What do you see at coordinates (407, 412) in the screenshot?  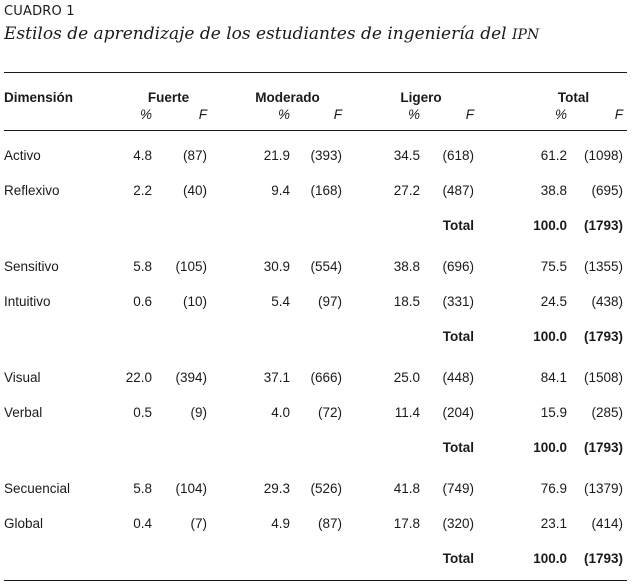 I see `pct-cell: 11.4` at bounding box center [407, 412].